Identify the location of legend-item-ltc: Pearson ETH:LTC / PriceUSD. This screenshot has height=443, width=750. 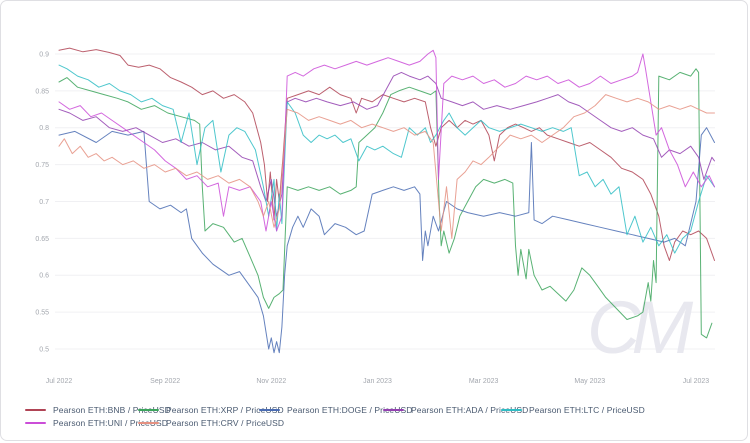
(573, 410).